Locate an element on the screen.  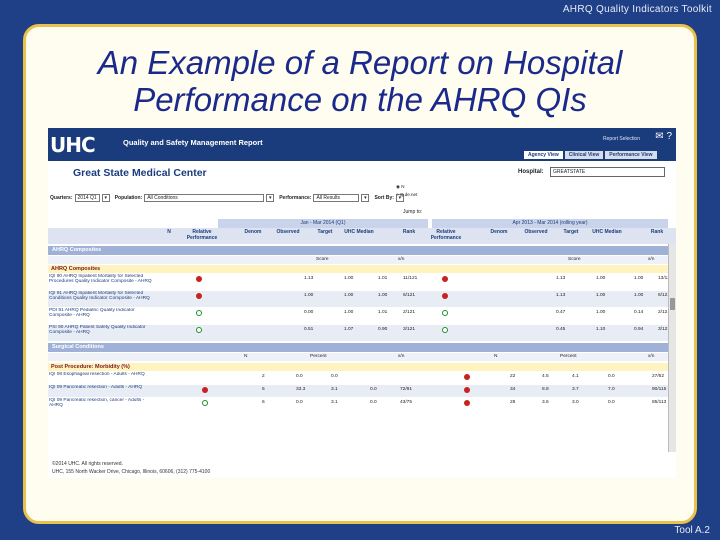
sortby-label: Sort By: is located at coordinates (384, 198).